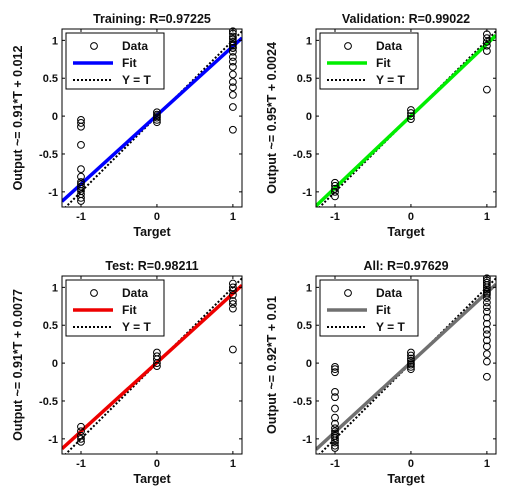  I want to click on legend-label-fit: Fit, so click(383, 63).